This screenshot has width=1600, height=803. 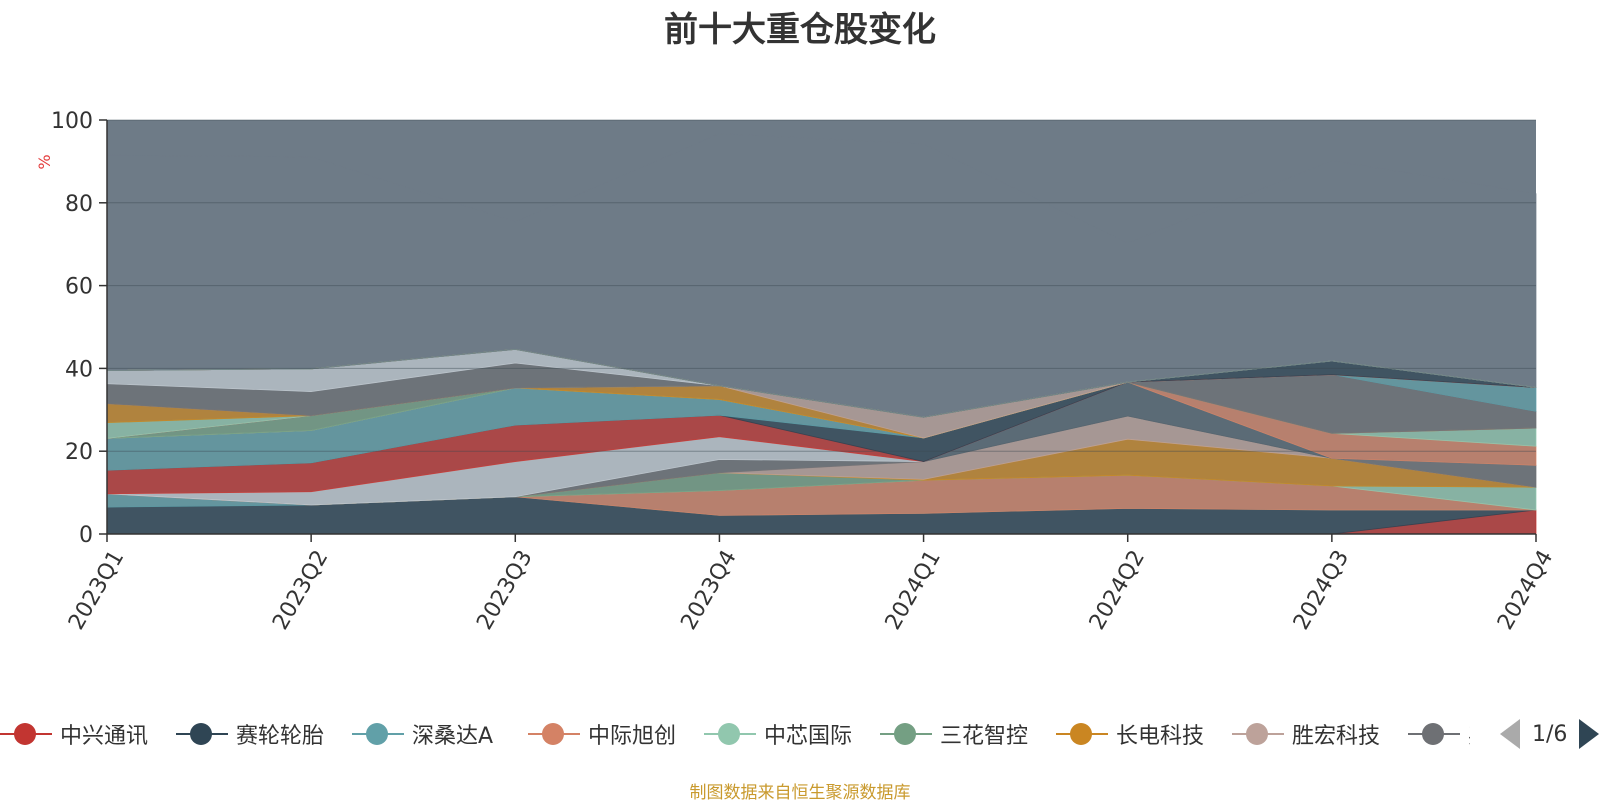 What do you see at coordinates (504, 590) in the screenshot?
I see `x-tick-label: 2023Q3` at bounding box center [504, 590].